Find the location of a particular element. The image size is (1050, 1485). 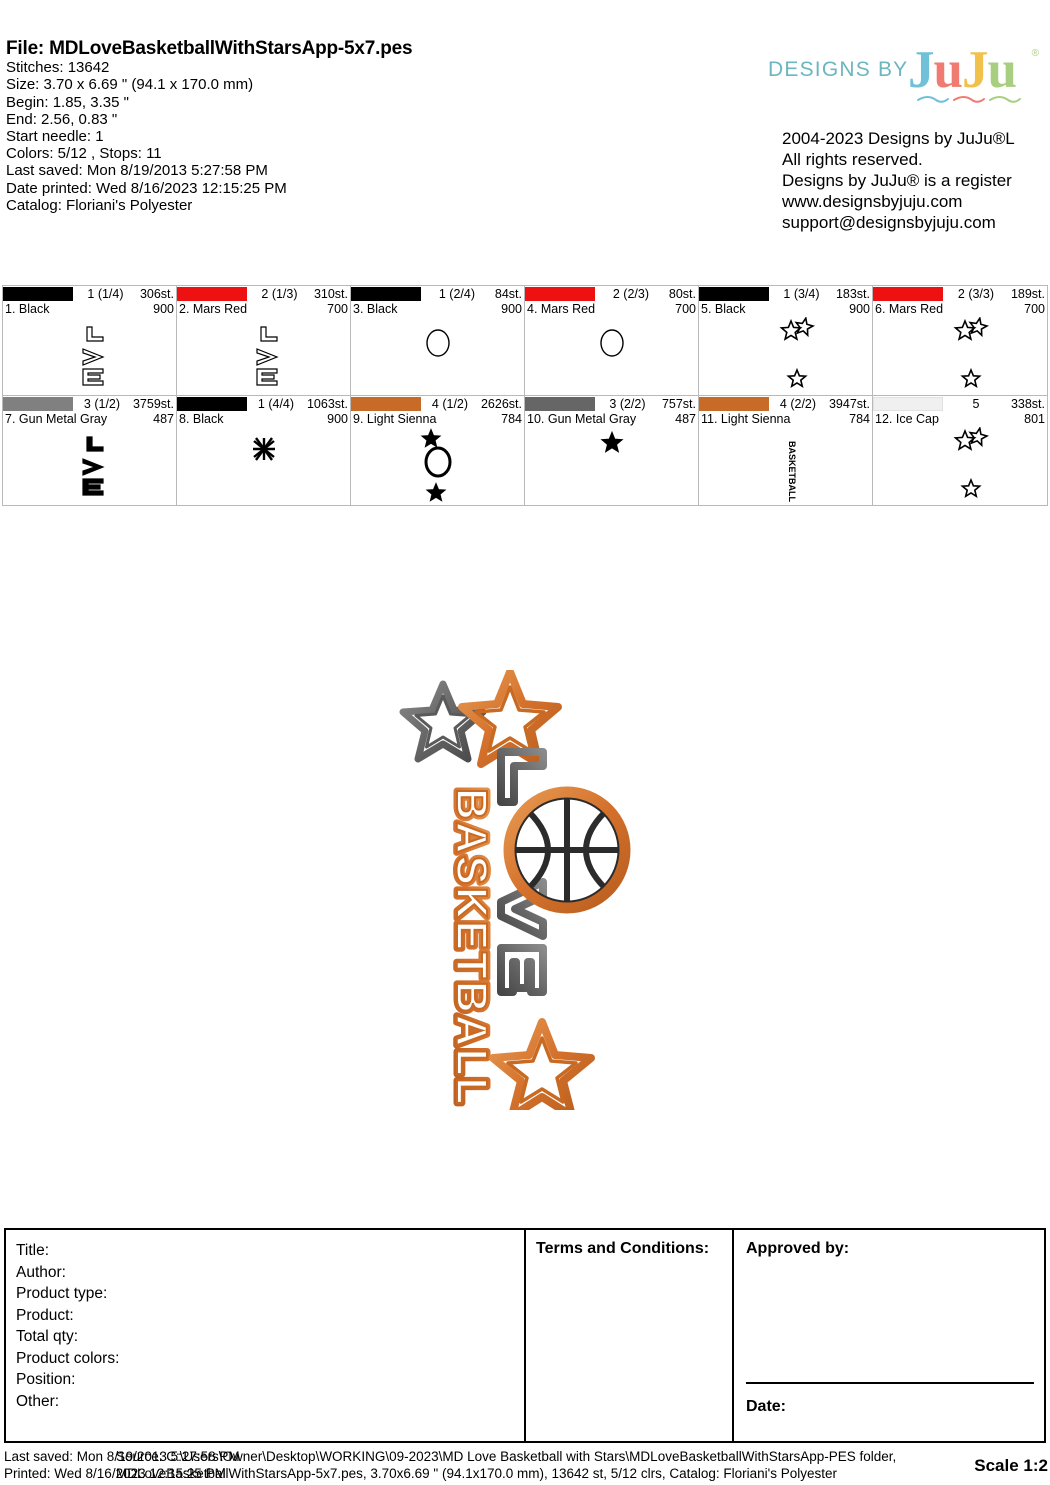

stitch-count-label: 757st. is located at coordinates (678, 403).